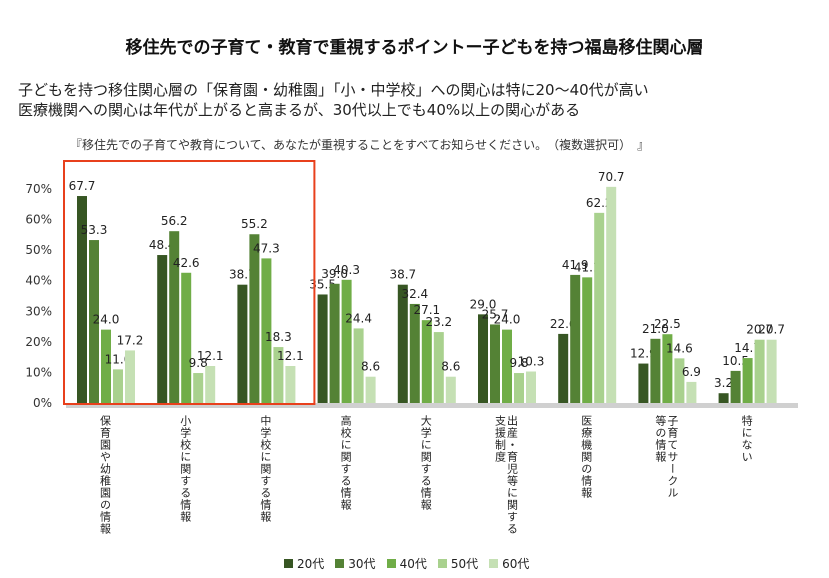 The width and height of the screenshot is (829, 578). Describe the element at coordinates (266, 248) in the screenshot. I see `data-label: 47.3` at that location.